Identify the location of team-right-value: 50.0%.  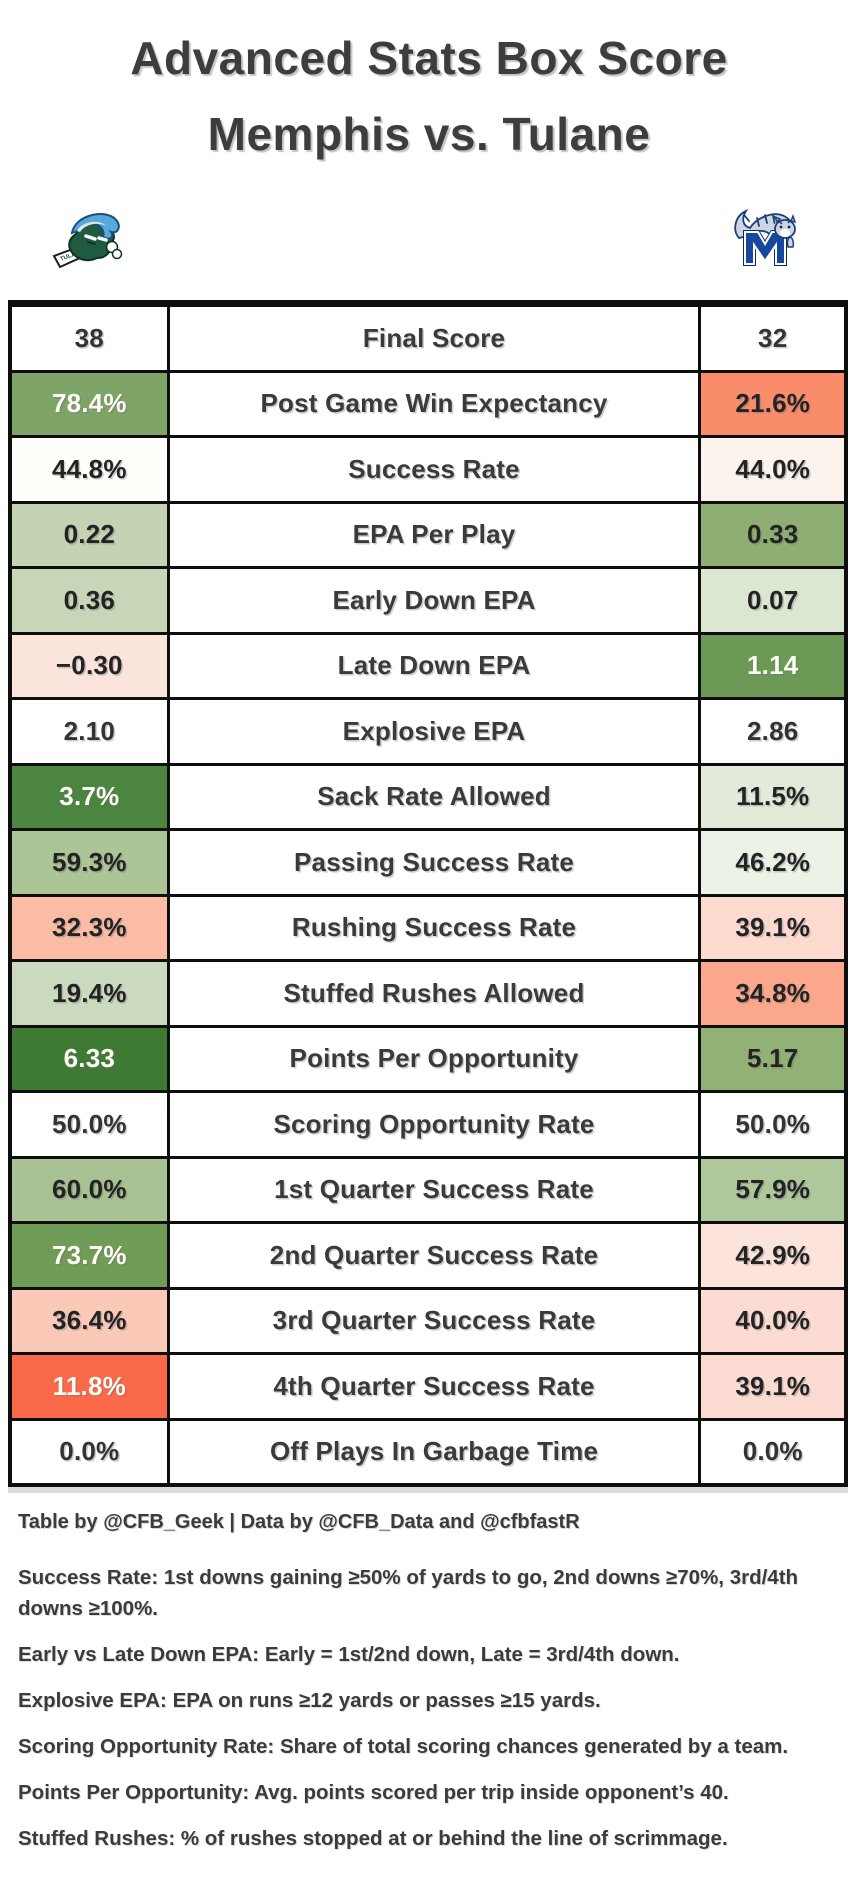
(773, 1124).